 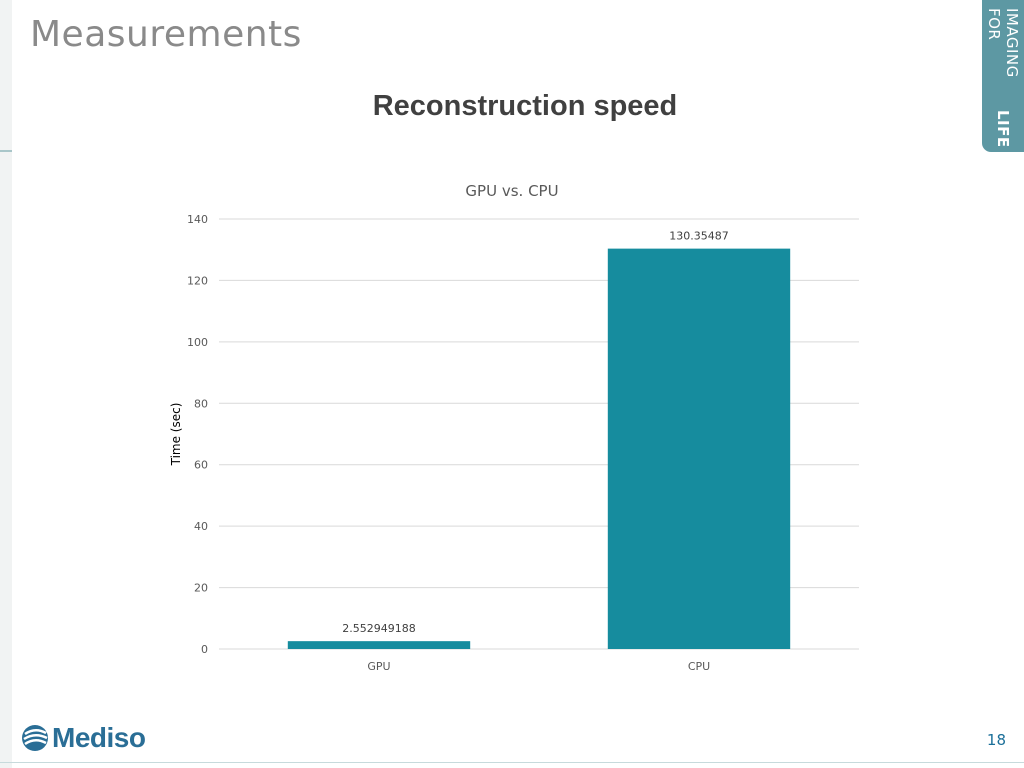 What do you see at coordinates (1003, 129) in the screenshot?
I see `tagline-bold: LIFE` at bounding box center [1003, 129].